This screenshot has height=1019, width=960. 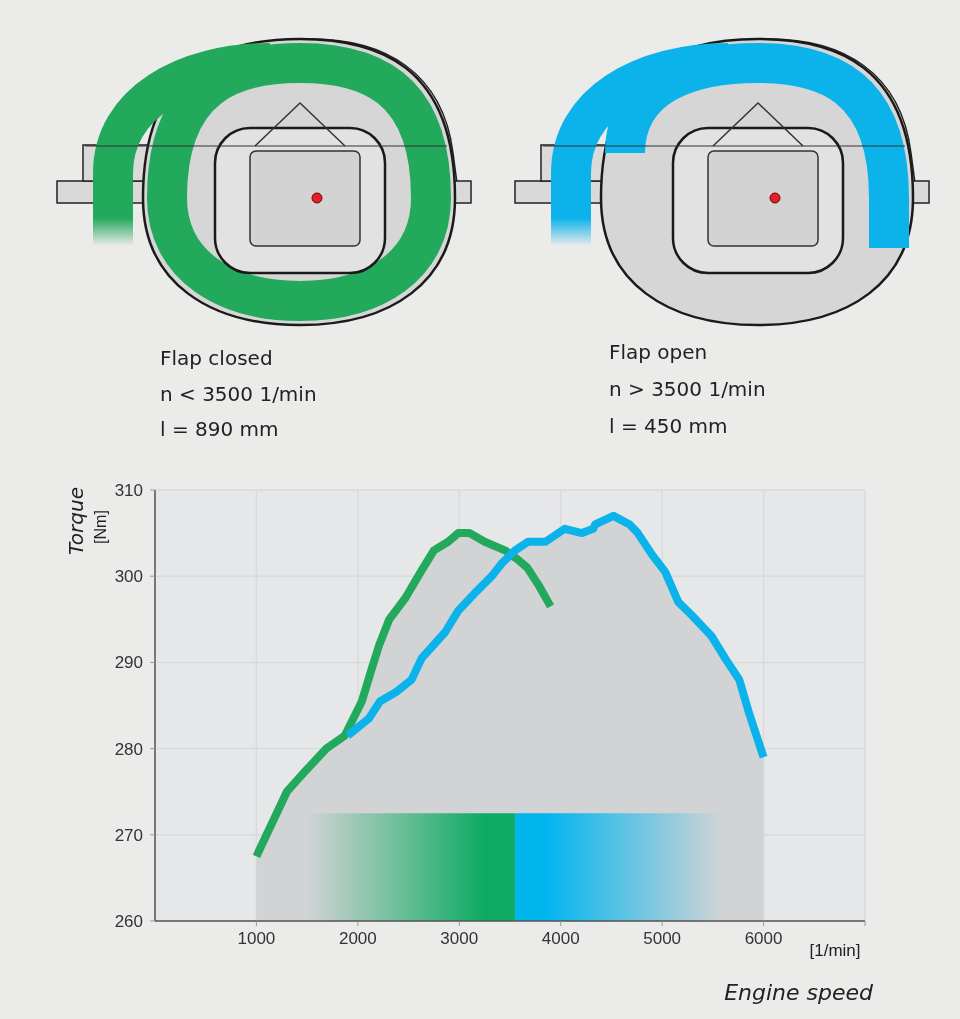 I want to click on x-axis-title: Engine speed, so click(x=798, y=993).